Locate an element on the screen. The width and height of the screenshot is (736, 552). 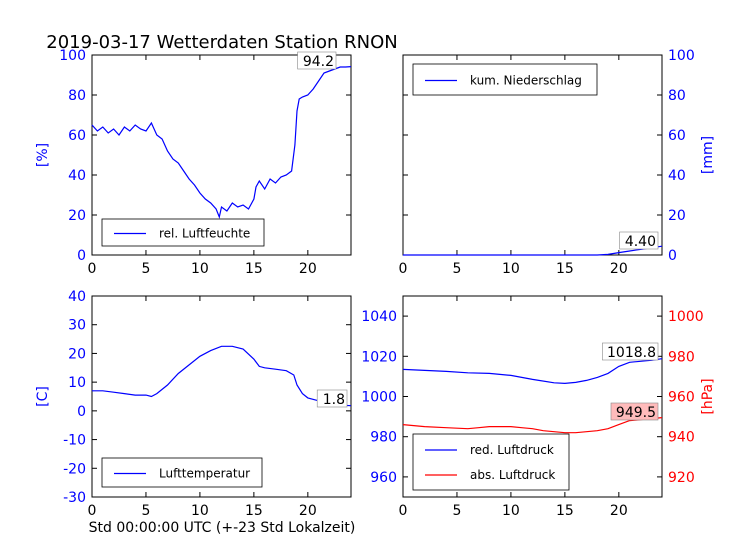
value-label: 4.40 is located at coordinates (640, 242).